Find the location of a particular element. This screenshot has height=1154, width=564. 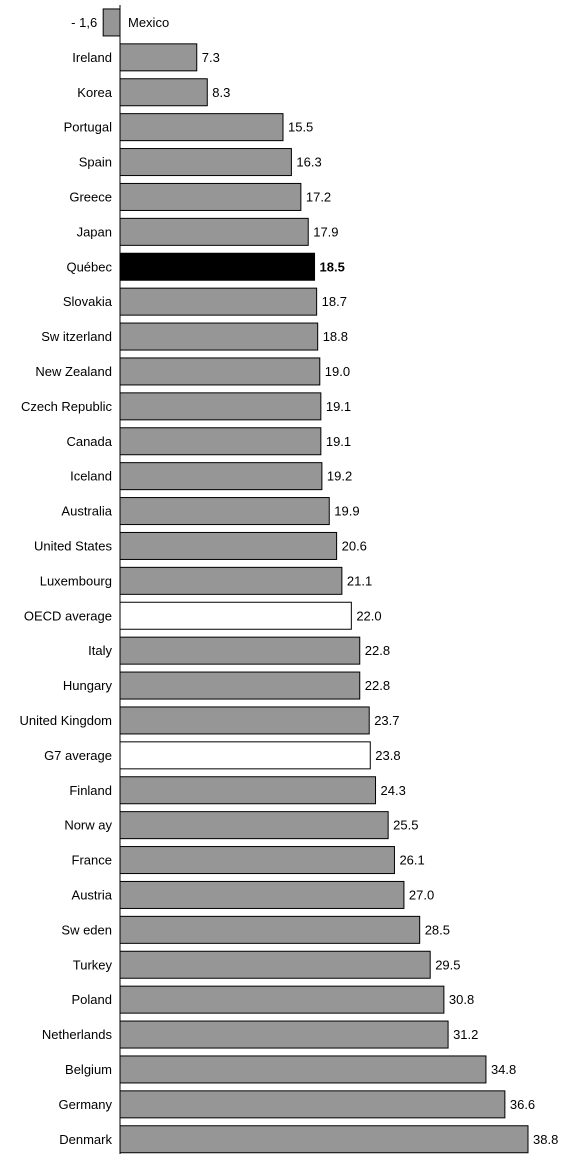

bar-united-kingdom is located at coordinates (244, 720).